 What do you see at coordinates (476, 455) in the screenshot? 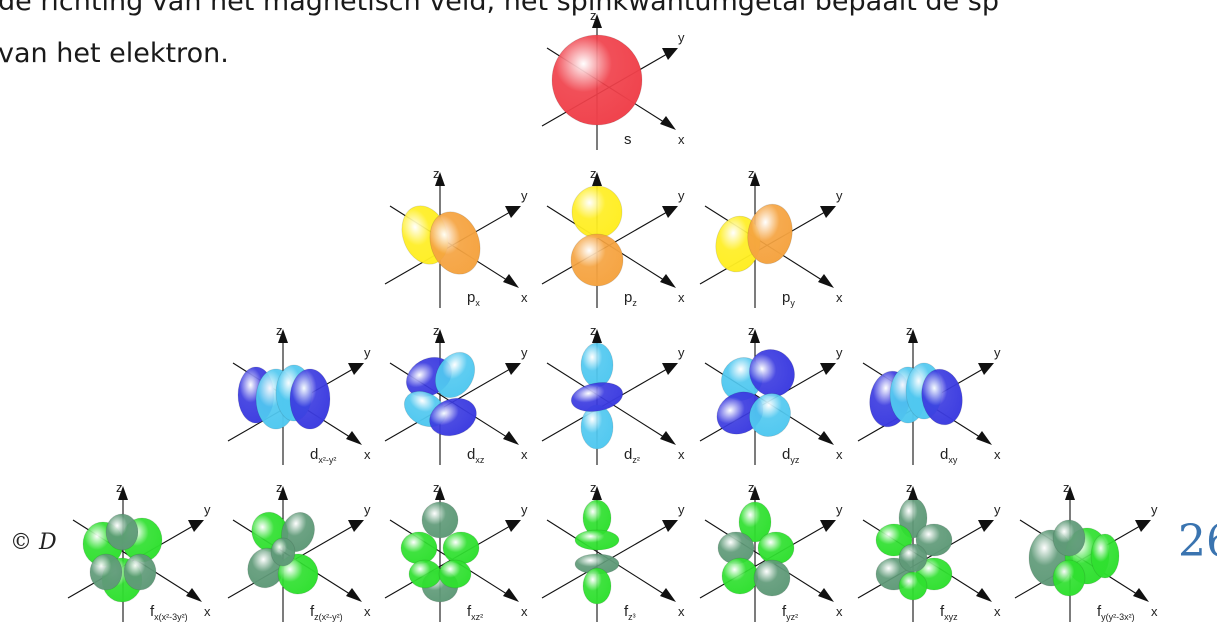
I see `orbital-label: dxz` at bounding box center [476, 455].